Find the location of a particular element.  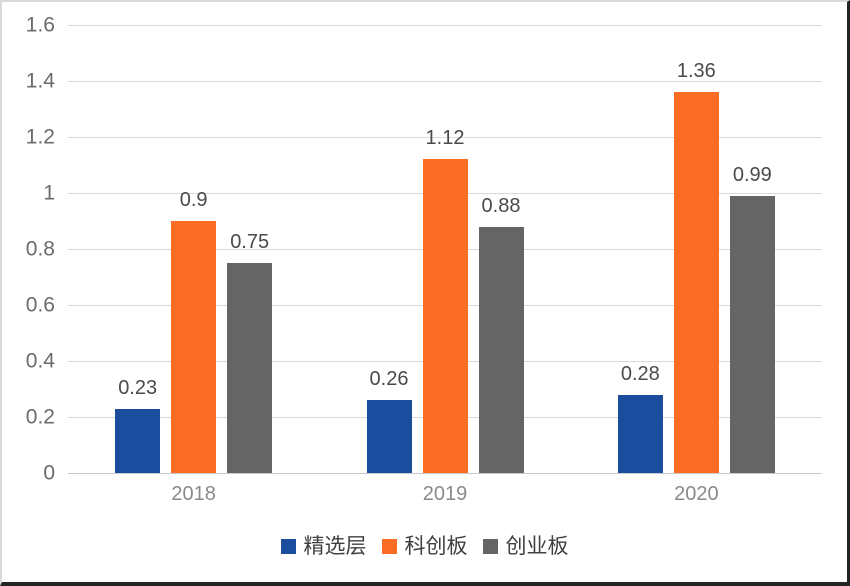

bar-科创板-2019 is located at coordinates (445, 316).